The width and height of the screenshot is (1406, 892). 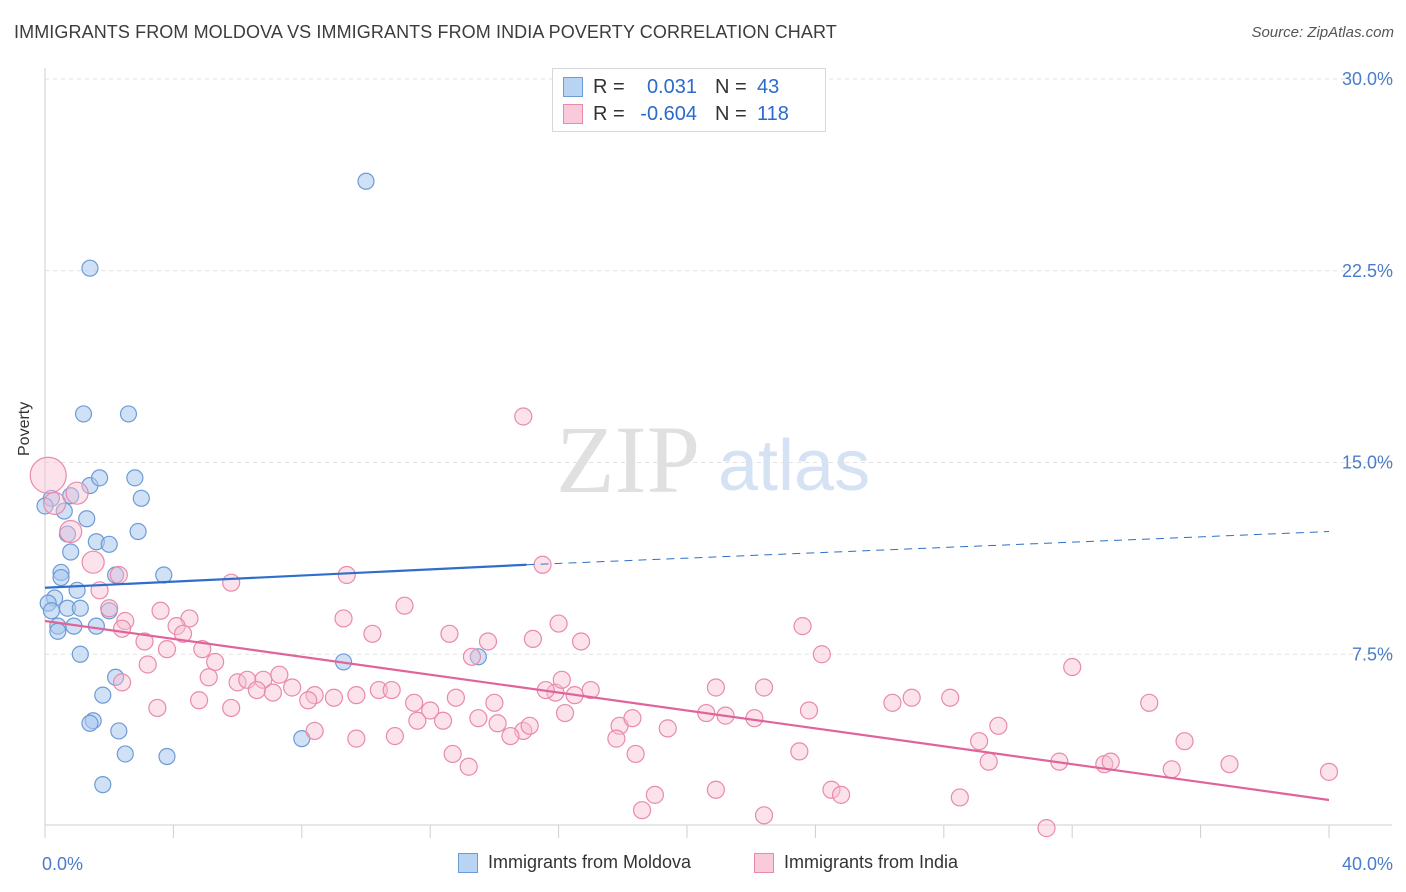 What do you see at coordinates (871, 862) in the screenshot?
I see `legend-label-india: Immigrants from India` at bounding box center [871, 862].